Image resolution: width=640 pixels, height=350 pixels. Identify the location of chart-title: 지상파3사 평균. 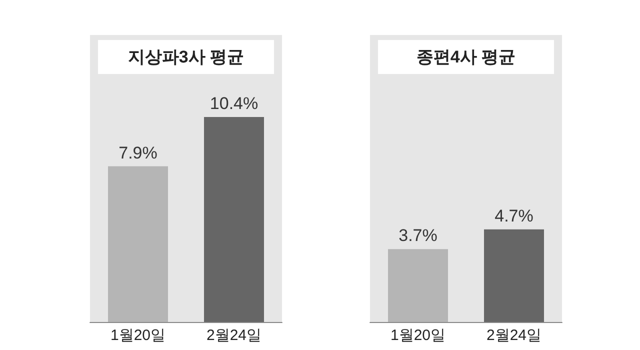
(186, 57).